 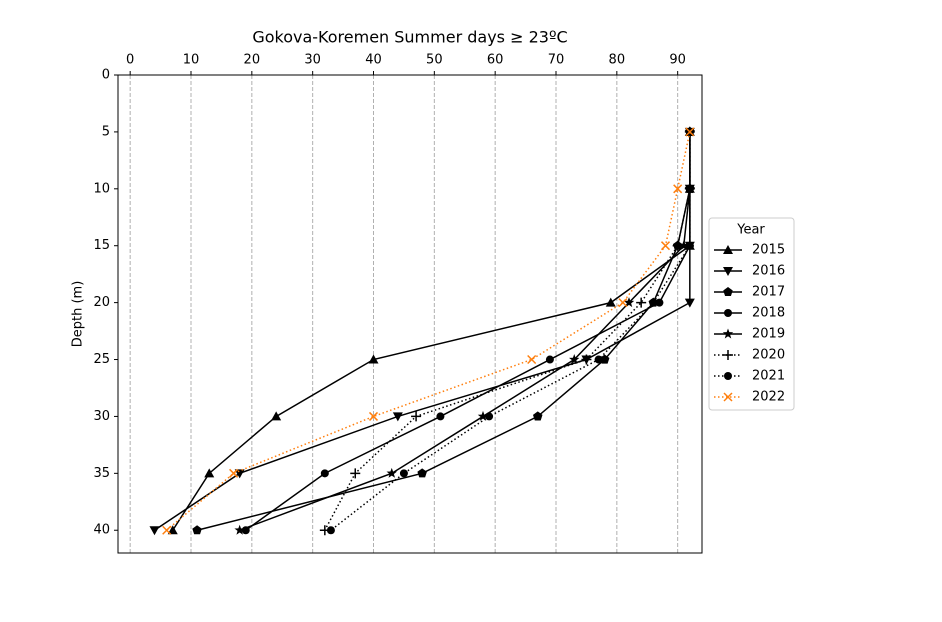 I want to click on x-tick-label: 20, so click(x=252, y=60).